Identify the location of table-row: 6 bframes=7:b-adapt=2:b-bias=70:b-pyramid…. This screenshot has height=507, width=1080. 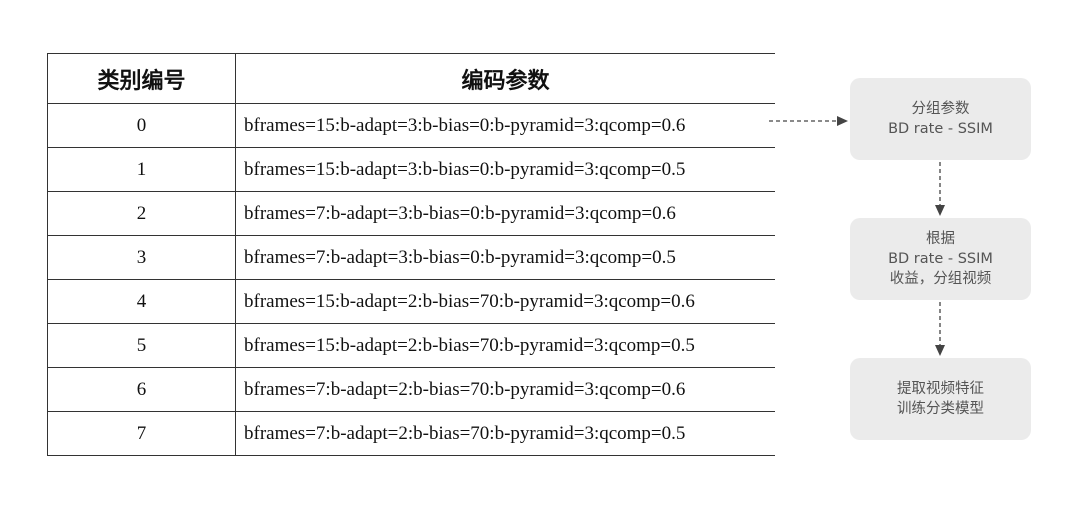
(411, 389).